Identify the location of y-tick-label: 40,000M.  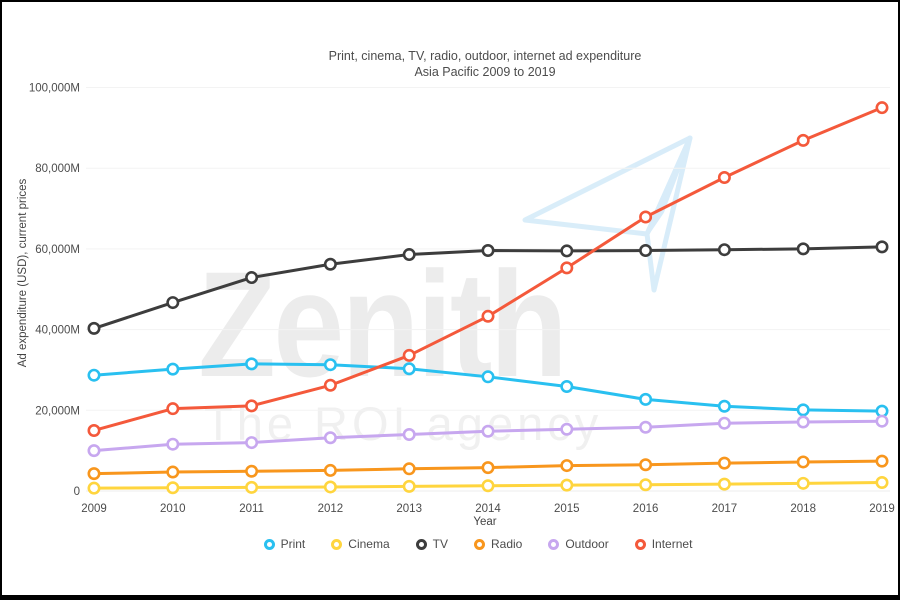
(57, 331).